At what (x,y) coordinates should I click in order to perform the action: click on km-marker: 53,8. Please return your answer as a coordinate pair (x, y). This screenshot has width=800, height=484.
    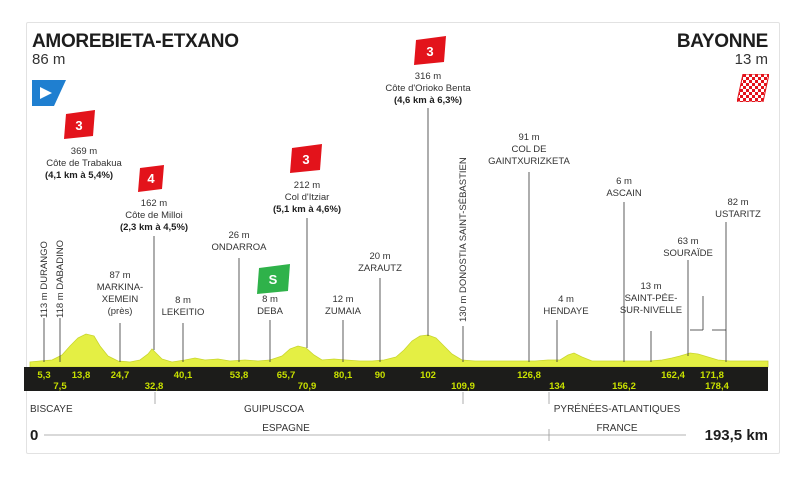
    Looking at the image, I should click on (239, 375).